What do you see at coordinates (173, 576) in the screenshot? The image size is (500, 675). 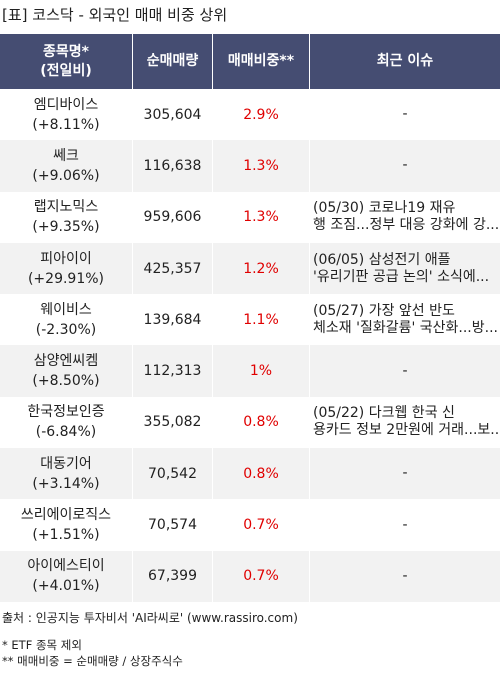 I see `net-volume: 67,399` at bounding box center [173, 576].